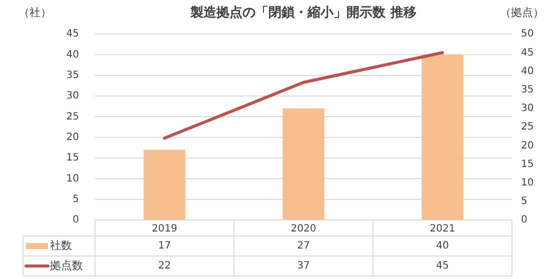 The height and width of the screenshot is (279, 548). Describe the element at coordinates (72, 34) in the screenshot. I see `y-tick-label: 45` at that location.